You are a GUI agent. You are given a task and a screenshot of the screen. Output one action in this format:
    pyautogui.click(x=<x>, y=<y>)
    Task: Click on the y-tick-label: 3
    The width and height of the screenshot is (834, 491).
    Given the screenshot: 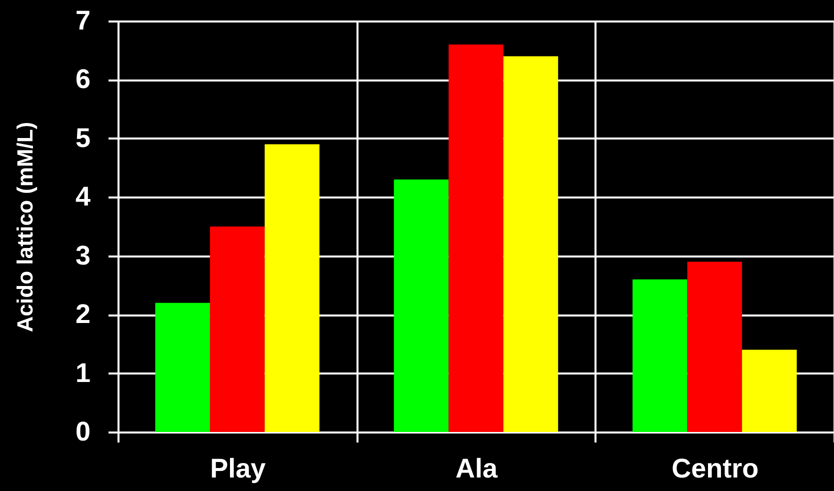 What is the action you would take?
    pyautogui.click(x=82, y=255)
    